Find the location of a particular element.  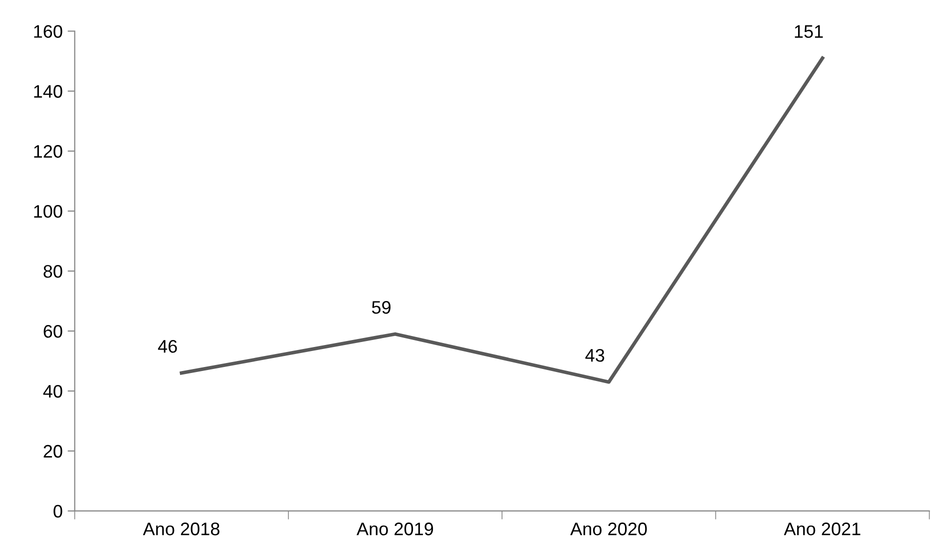

y-tick-label: 120 is located at coordinates (48, 151).